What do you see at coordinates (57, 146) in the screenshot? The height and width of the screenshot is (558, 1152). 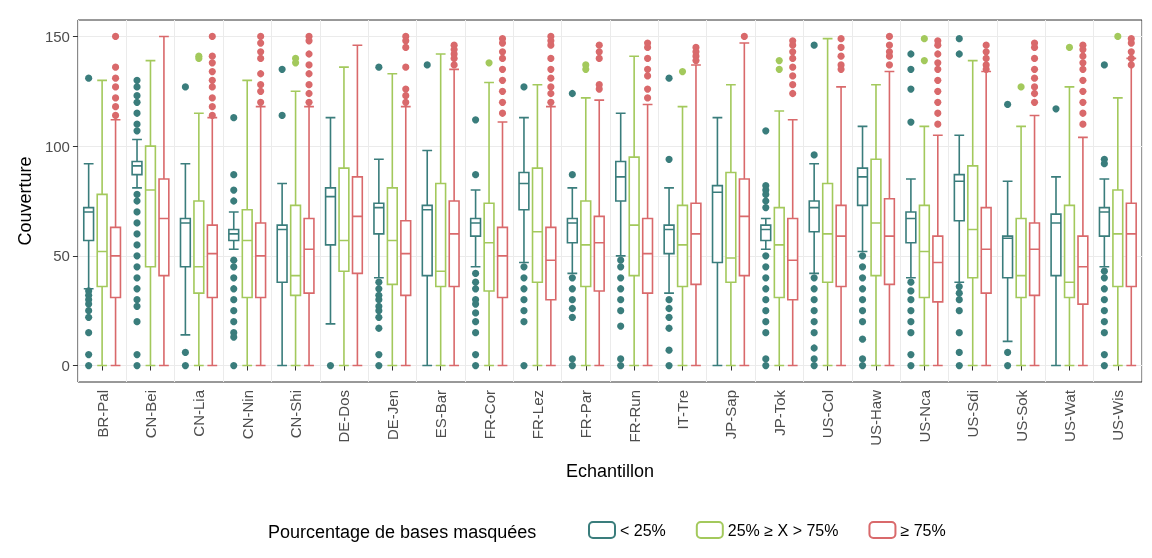 I see `y-tick-label: 100` at bounding box center [57, 146].